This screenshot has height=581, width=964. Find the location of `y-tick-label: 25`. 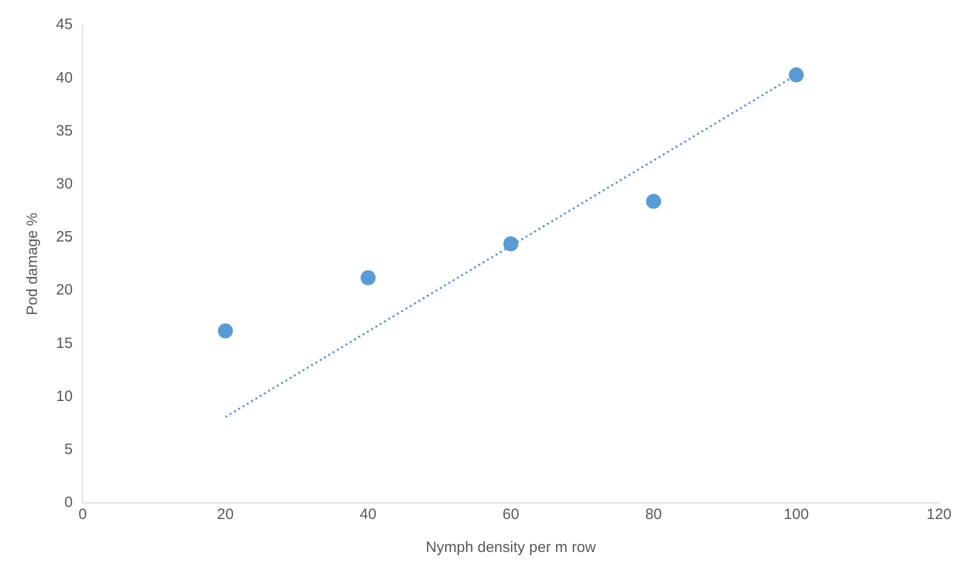

y-tick-label: 25 is located at coordinates (64, 237).